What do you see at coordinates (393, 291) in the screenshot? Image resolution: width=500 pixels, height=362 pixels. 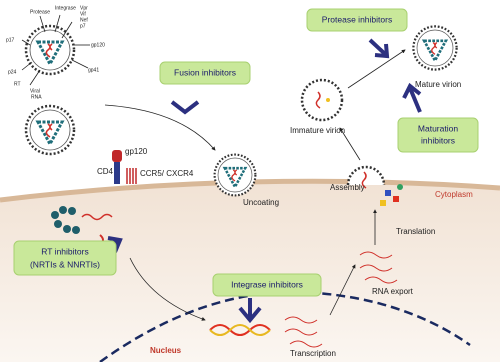 I see `label: RNA export` at bounding box center [393, 291].